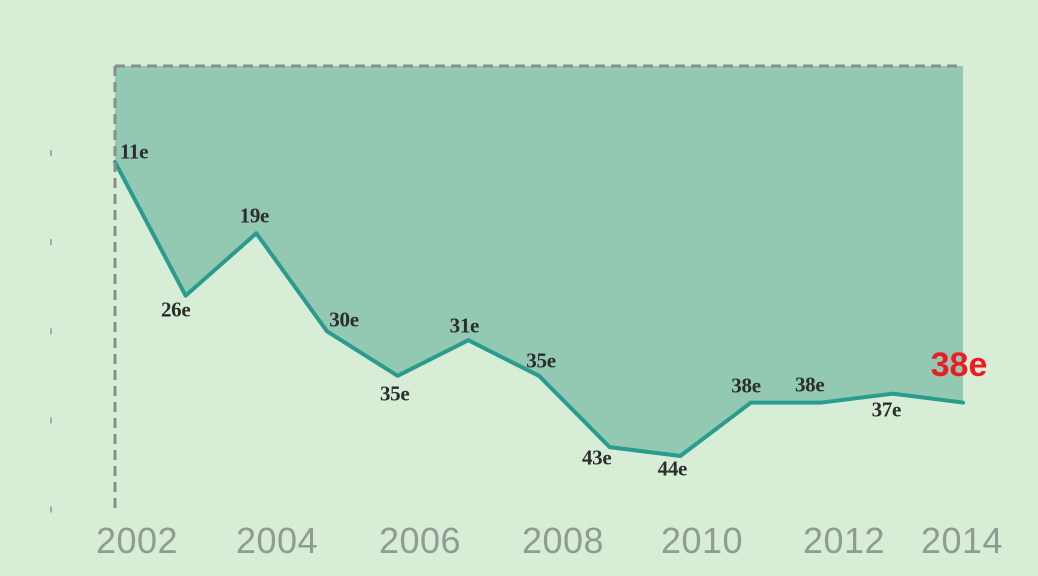  Describe the element at coordinates (137, 540) in the screenshot. I see `x-tick-label-2002: 2002` at that location.